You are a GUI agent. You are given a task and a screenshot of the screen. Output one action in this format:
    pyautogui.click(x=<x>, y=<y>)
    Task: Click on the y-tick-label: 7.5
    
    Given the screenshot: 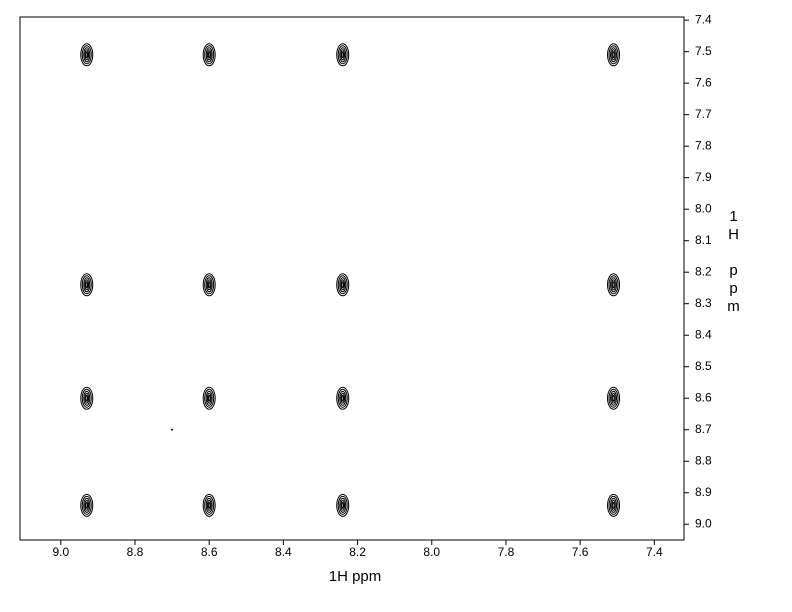 What is the action you would take?
    pyautogui.click(x=703, y=51)
    